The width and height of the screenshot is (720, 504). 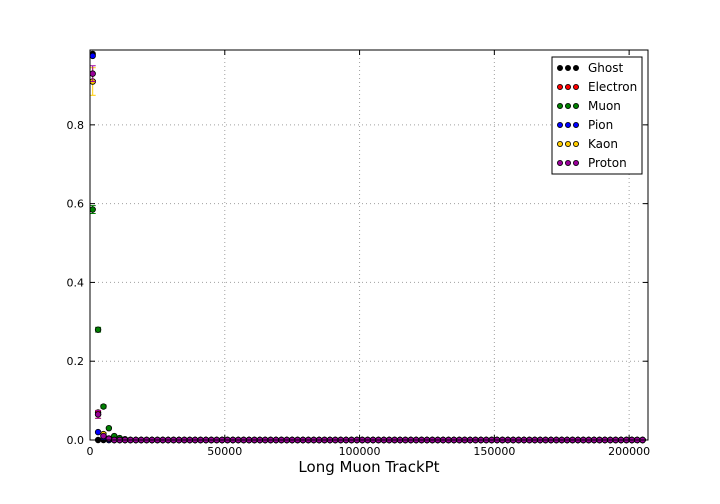 I want to click on legend-box, so click(x=597, y=115).